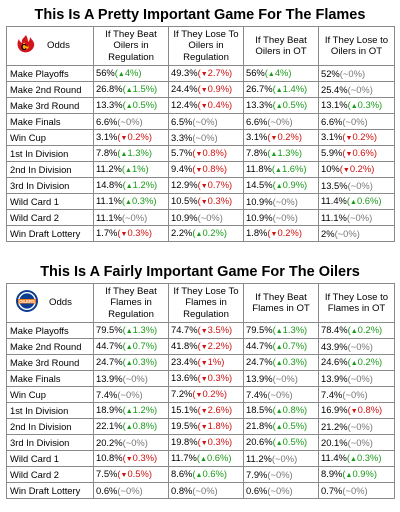  What do you see at coordinates (206, 105) in the screenshot?
I see `odds-cell: 12.4%(▼0.4%)` at bounding box center [206, 105].